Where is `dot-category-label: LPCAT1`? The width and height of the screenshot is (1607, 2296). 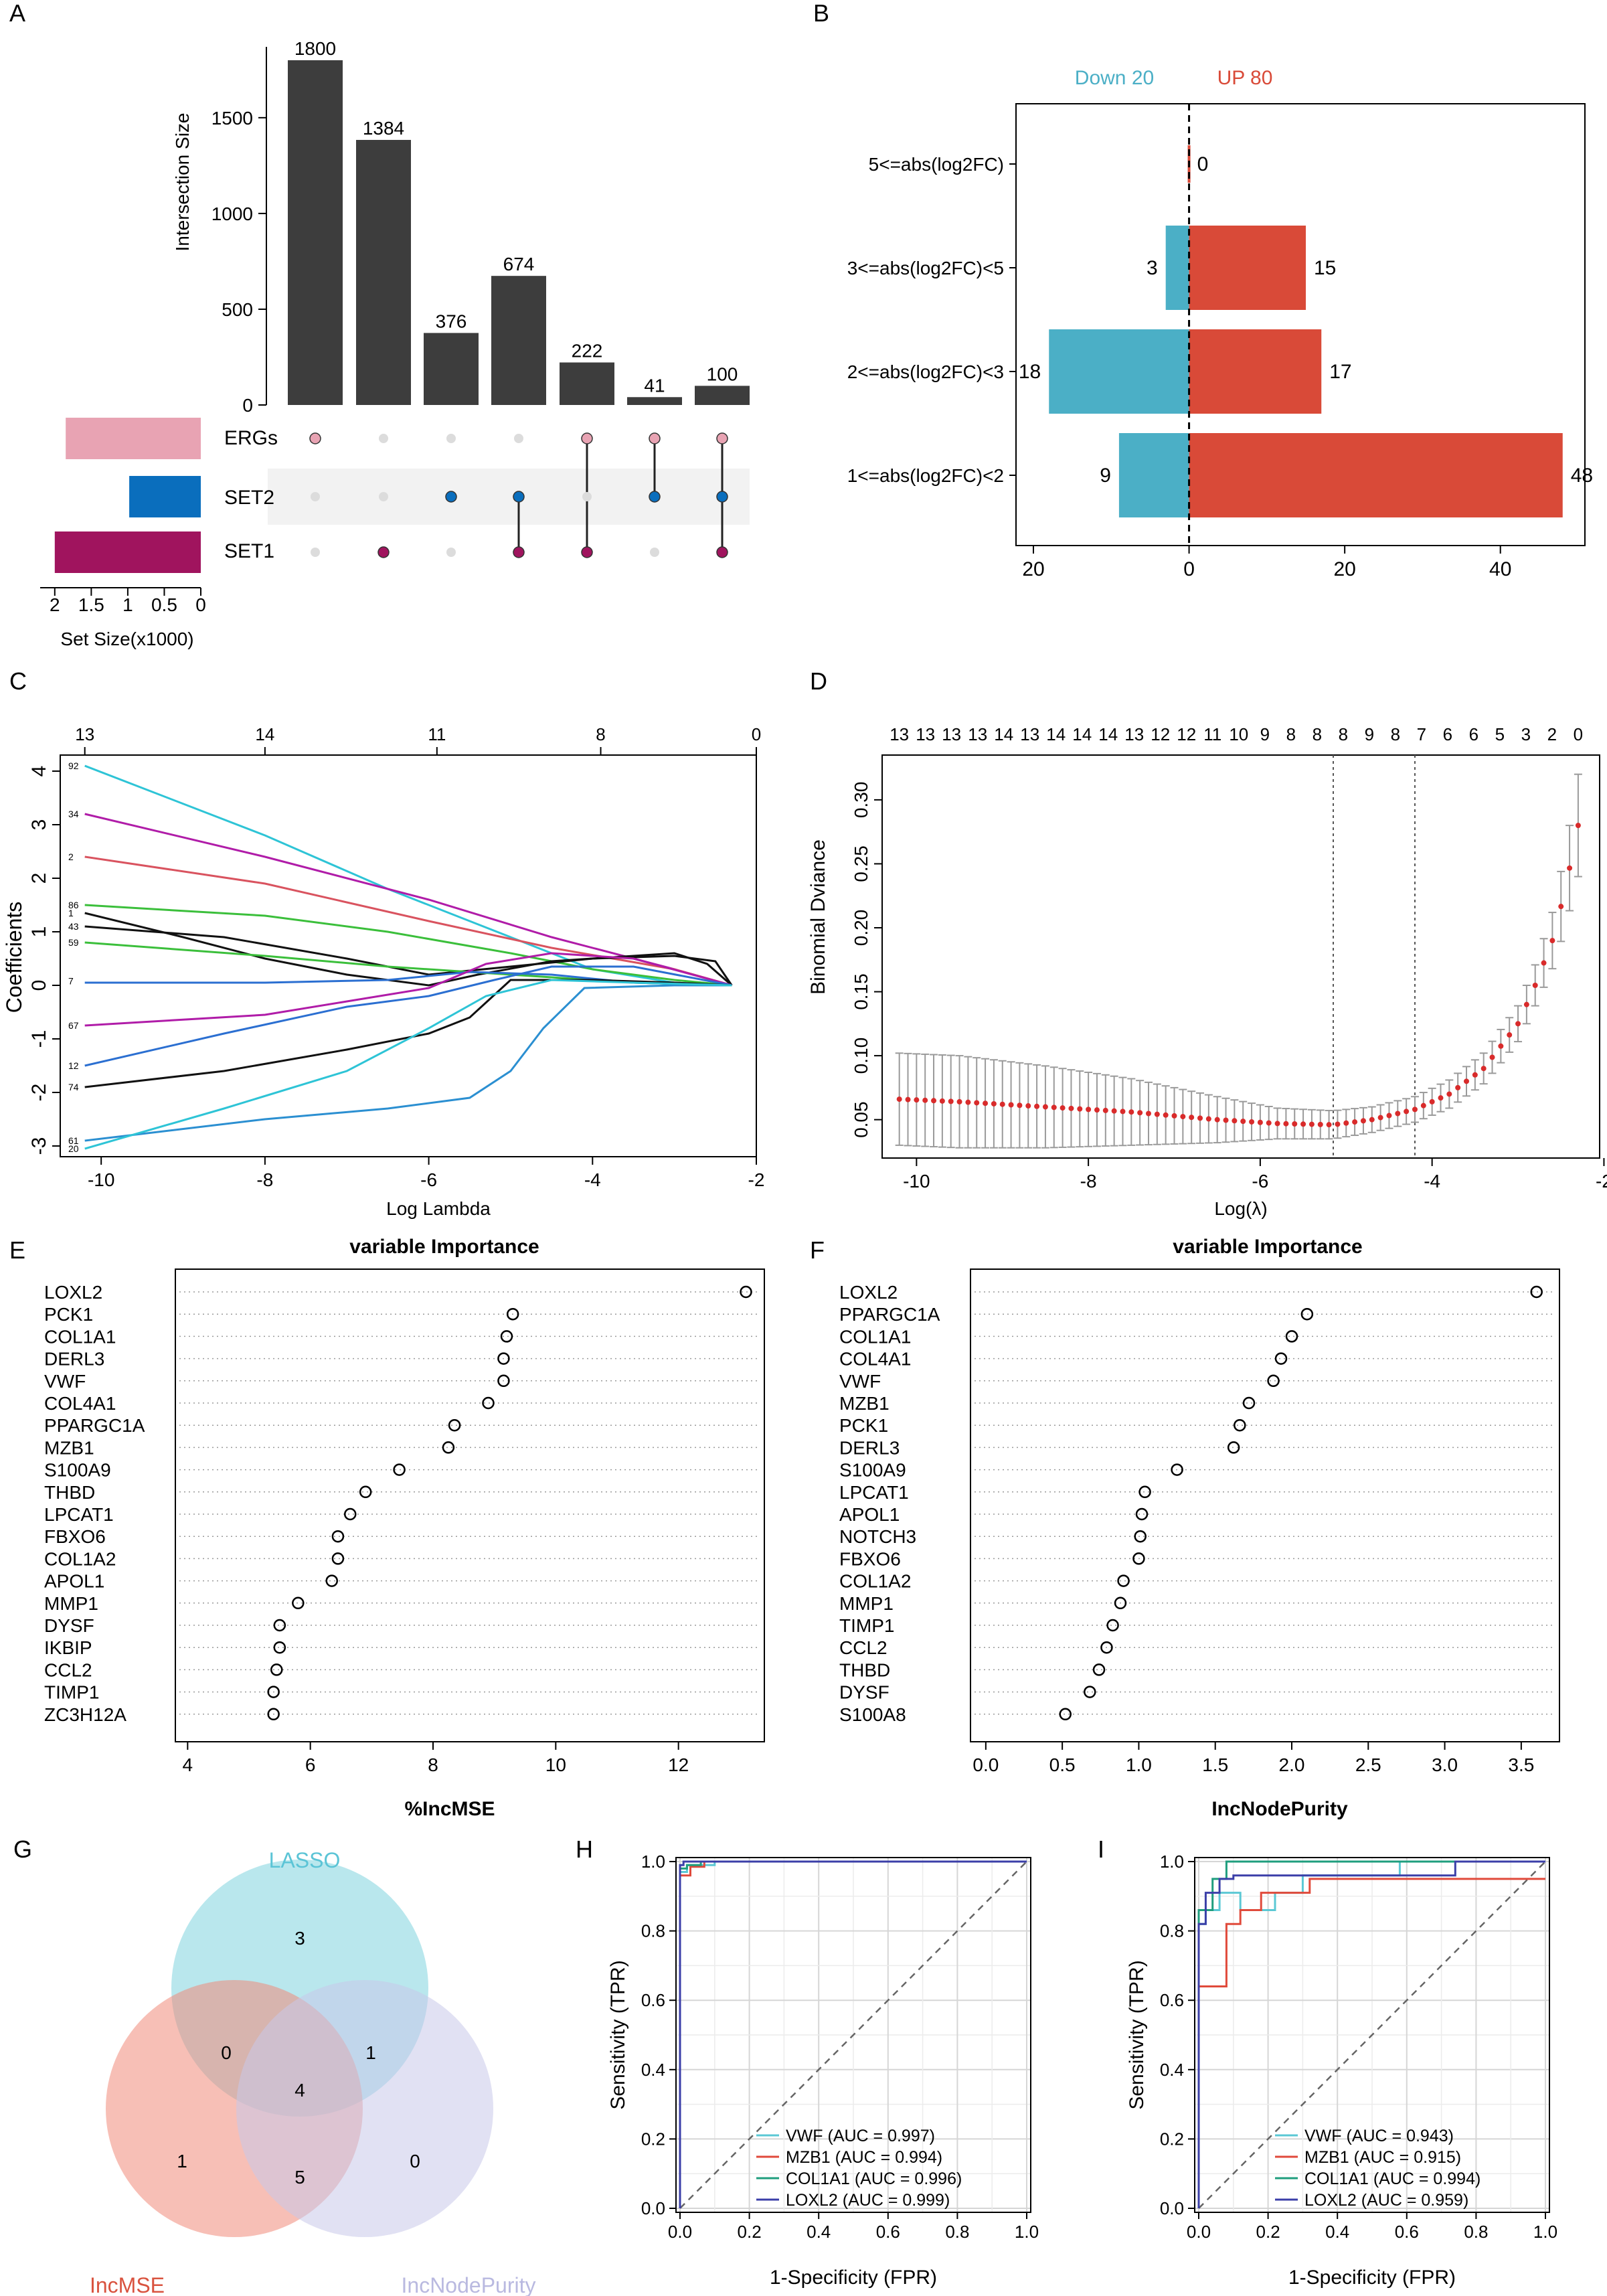
dot-category-label: LPCAT1 is located at coordinates (79, 1515).